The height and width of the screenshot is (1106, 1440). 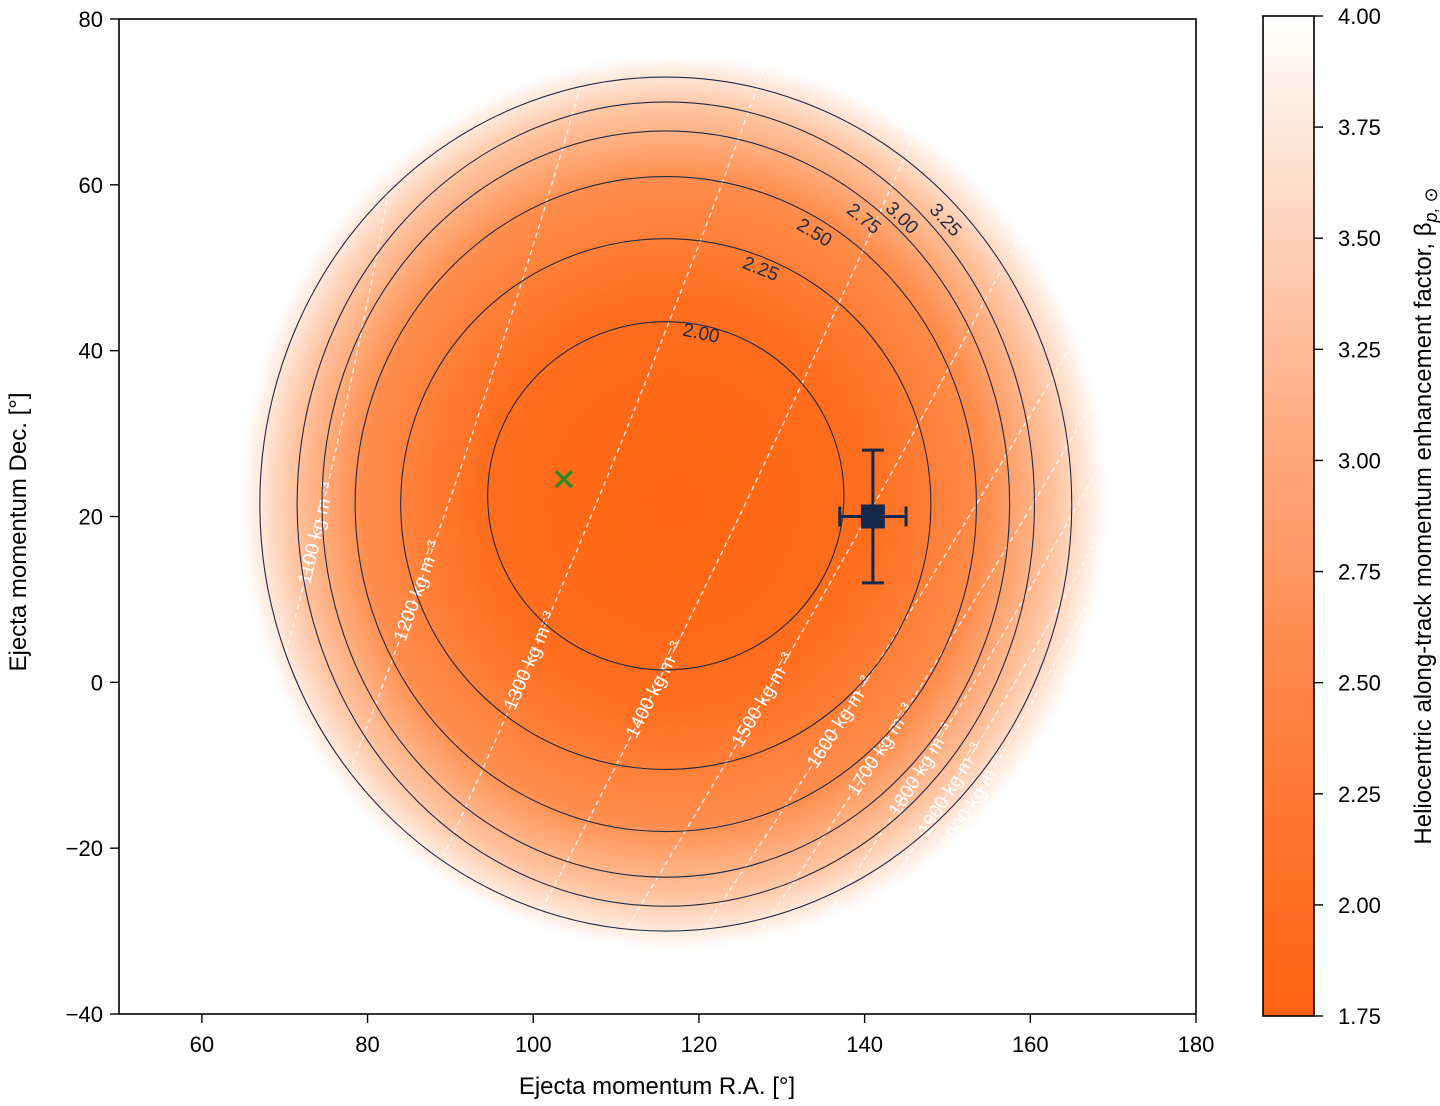 What do you see at coordinates (1359, 794) in the screenshot?
I see `colorbar-tick-label: 2.25` at bounding box center [1359, 794].